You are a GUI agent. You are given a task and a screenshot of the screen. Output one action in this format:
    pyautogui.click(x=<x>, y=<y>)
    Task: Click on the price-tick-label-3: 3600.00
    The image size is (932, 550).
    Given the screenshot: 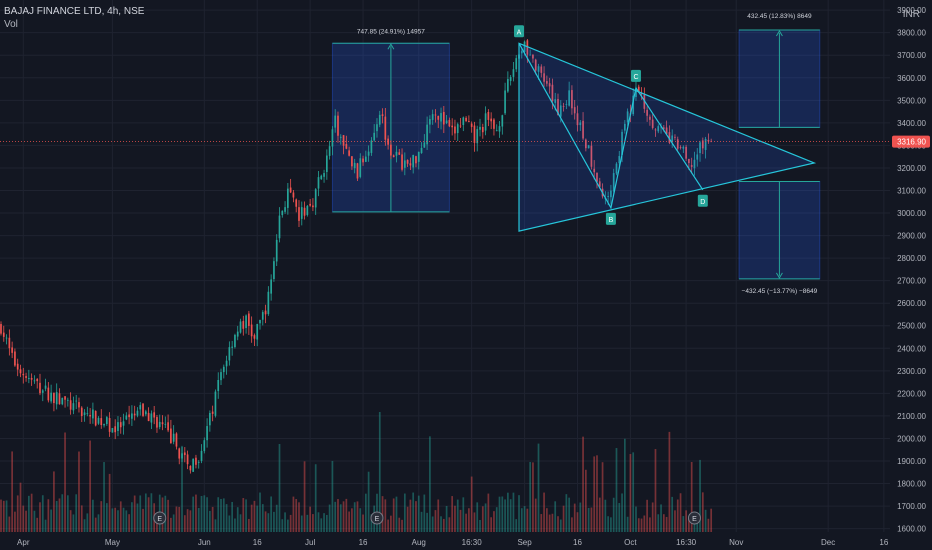 What is the action you would take?
    pyautogui.click(x=911, y=78)
    